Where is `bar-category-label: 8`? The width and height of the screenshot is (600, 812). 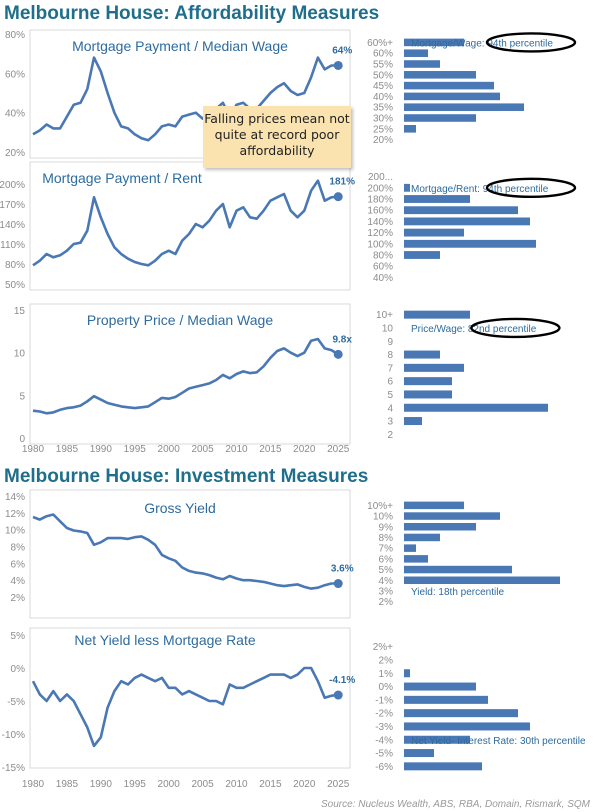
bar-category-label: 8 is located at coordinates (390, 355).